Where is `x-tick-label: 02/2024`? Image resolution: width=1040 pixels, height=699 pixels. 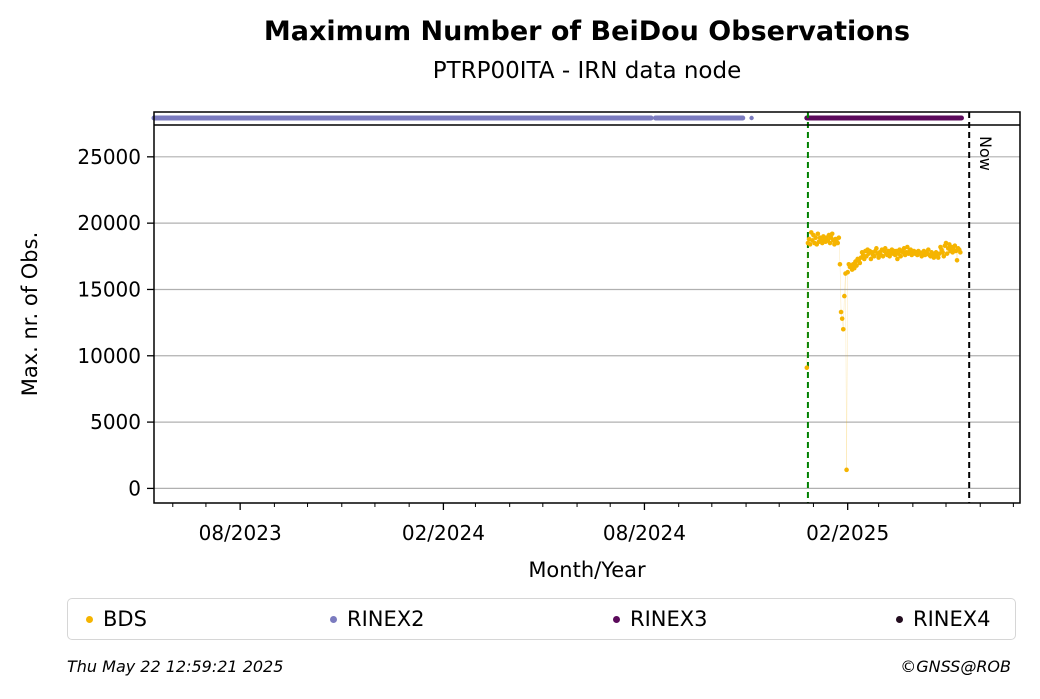
x-tick-label: 02/2024 is located at coordinates (443, 533).